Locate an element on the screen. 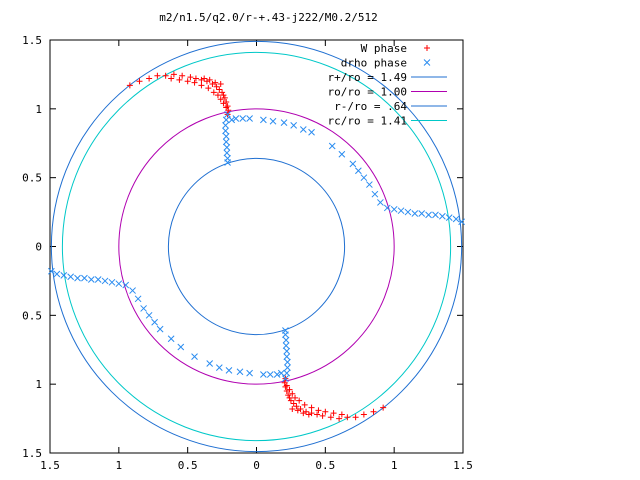 The width and height of the screenshot is (640, 480). legend-label: ro/ro = 1.00 is located at coordinates (367, 92).